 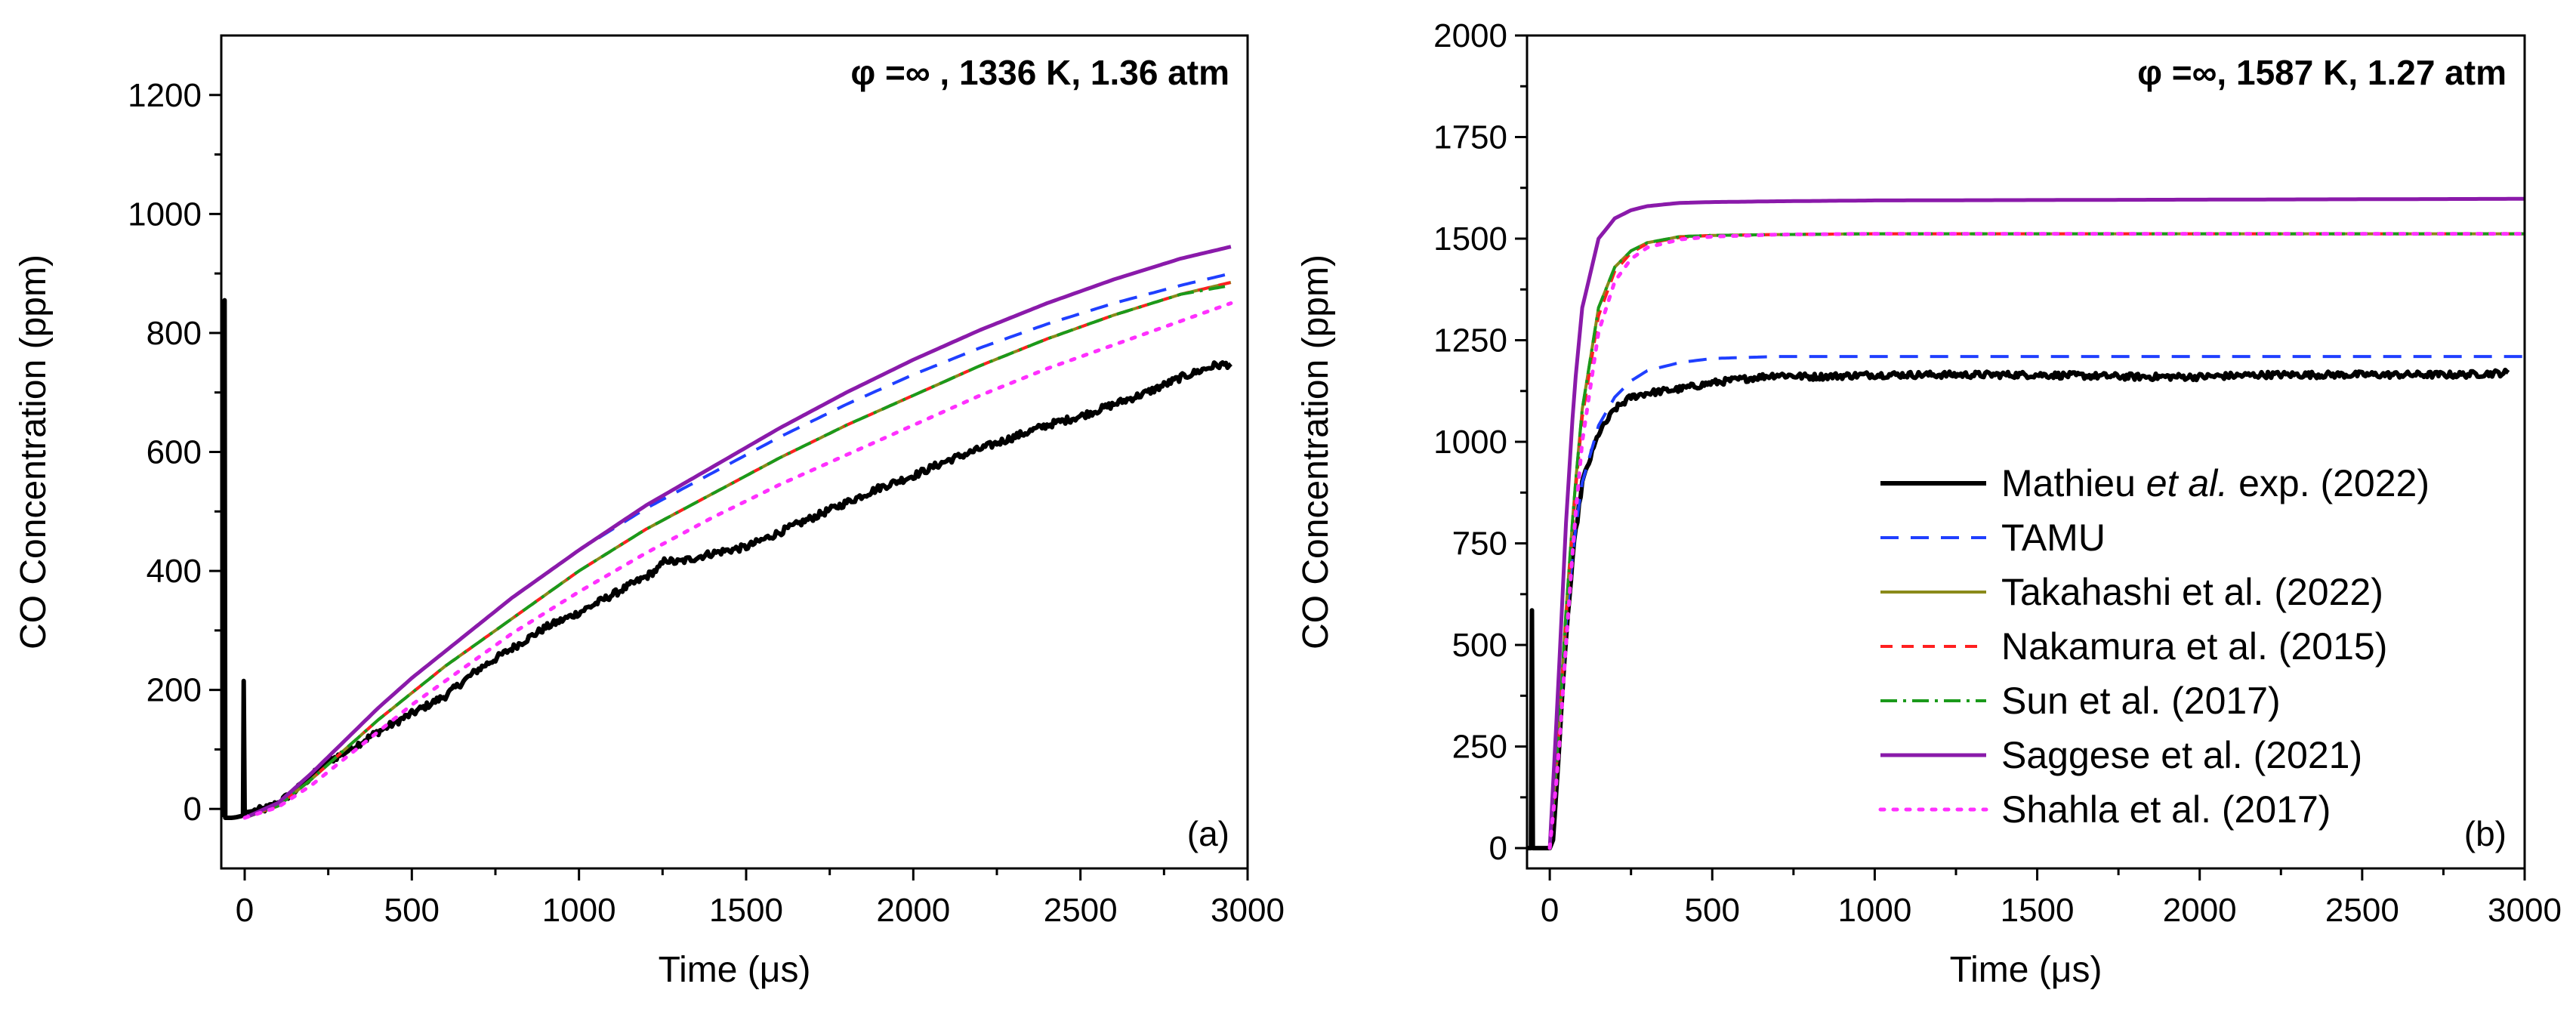 I want to click on legend-entry-part: Mathieu, so click(x=2073, y=483).